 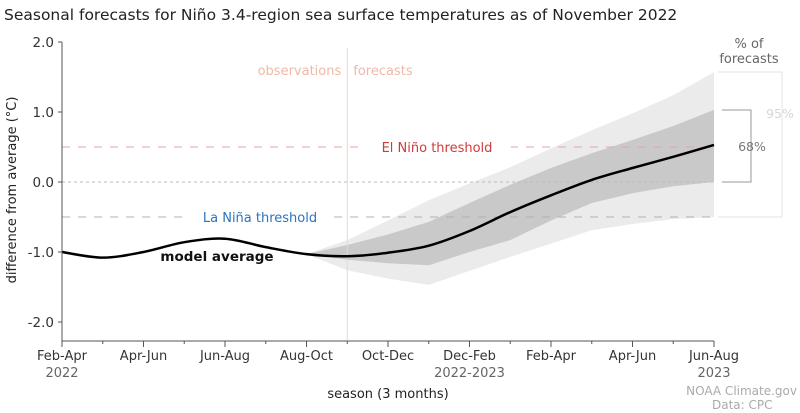 What do you see at coordinates (306, 356) in the screenshot?
I see `x-tick-label: Aug-Oct` at bounding box center [306, 356].